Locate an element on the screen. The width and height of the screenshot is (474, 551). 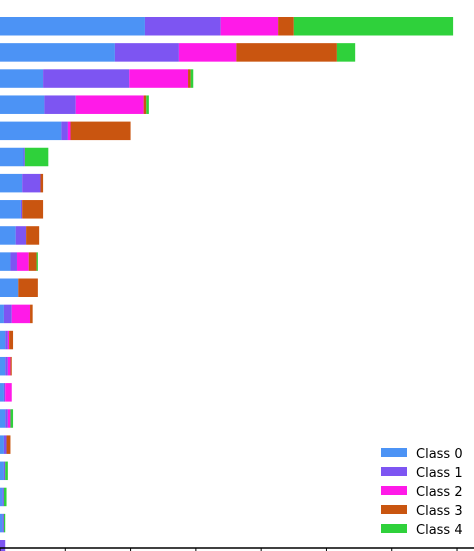
legend-label-4: Class 4 is located at coordinates (439, 530).